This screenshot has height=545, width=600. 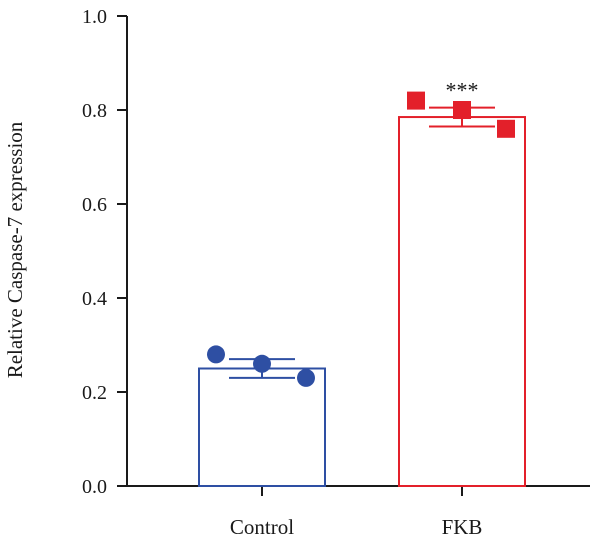 I want to click on y-tick-label: 0.4, so click(x=94, y=299).